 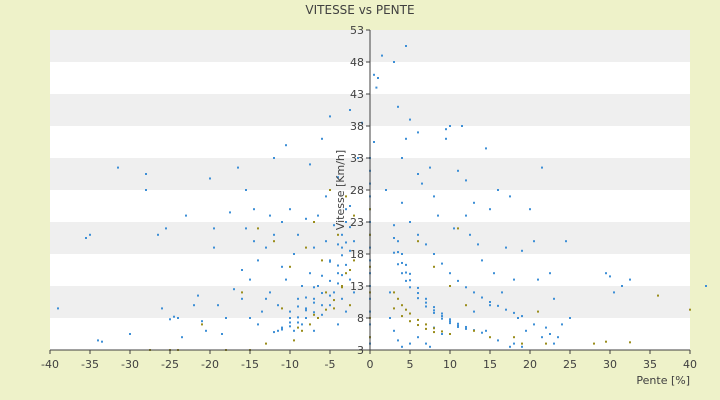 What do you see at coordinates (530, 364) in the screenshot?
I see `x-tick-label: 20` at bounding box center [530, 364].